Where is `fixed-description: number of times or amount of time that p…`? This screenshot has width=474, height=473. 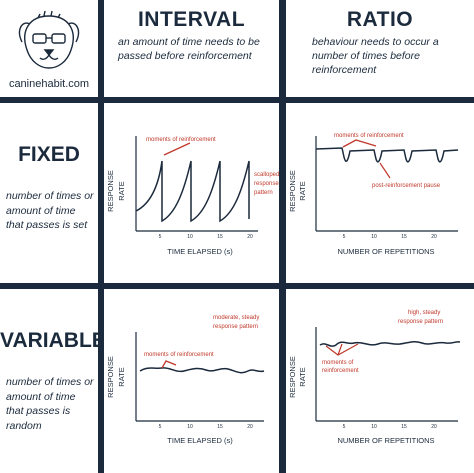
fixed-description: number of times or amount of time that p… is located at coordinates (50, 210).